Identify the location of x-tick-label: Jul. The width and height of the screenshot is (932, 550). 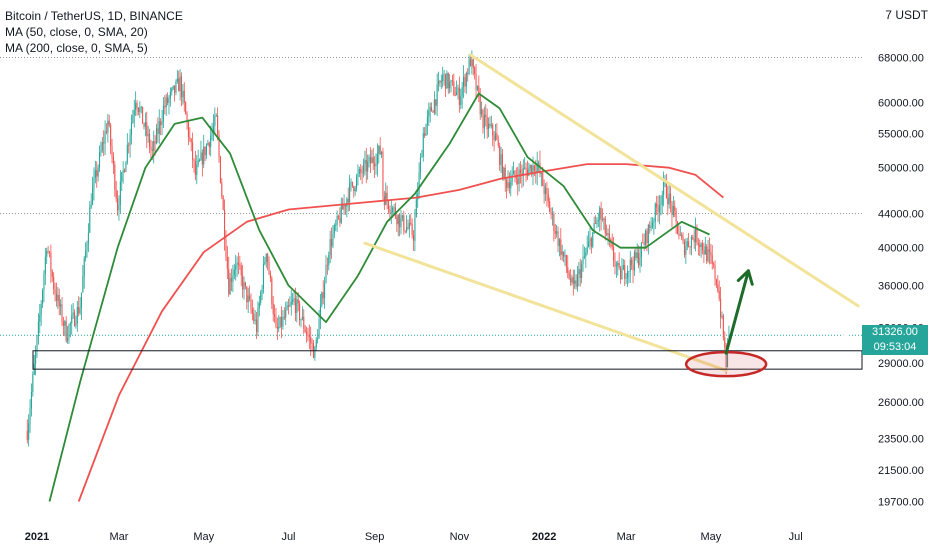
(288, 537).